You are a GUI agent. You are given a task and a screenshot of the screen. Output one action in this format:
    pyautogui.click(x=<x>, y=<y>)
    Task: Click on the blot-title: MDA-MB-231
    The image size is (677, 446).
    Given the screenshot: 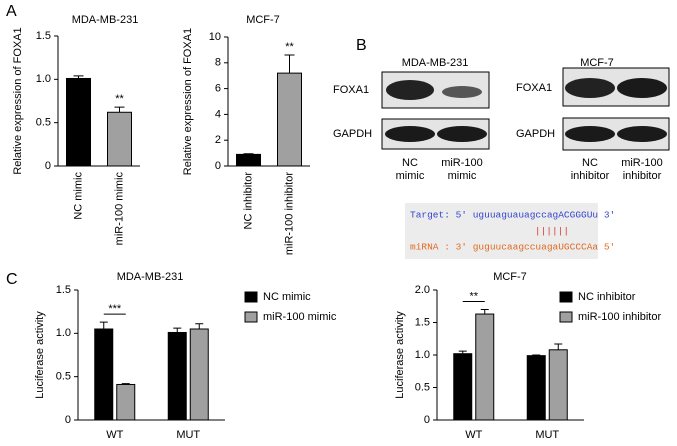 What is the action you would take?
    pyautogui.click(x=435, y=63)
    